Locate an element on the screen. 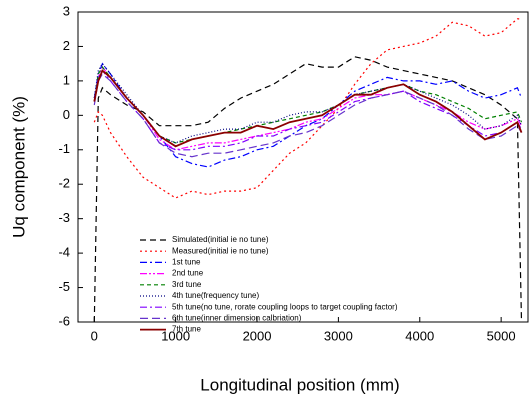 The height and width of the screenshot is (403, 530). y-axis-label: Uq component (%) is located at coordinates (18, 167).